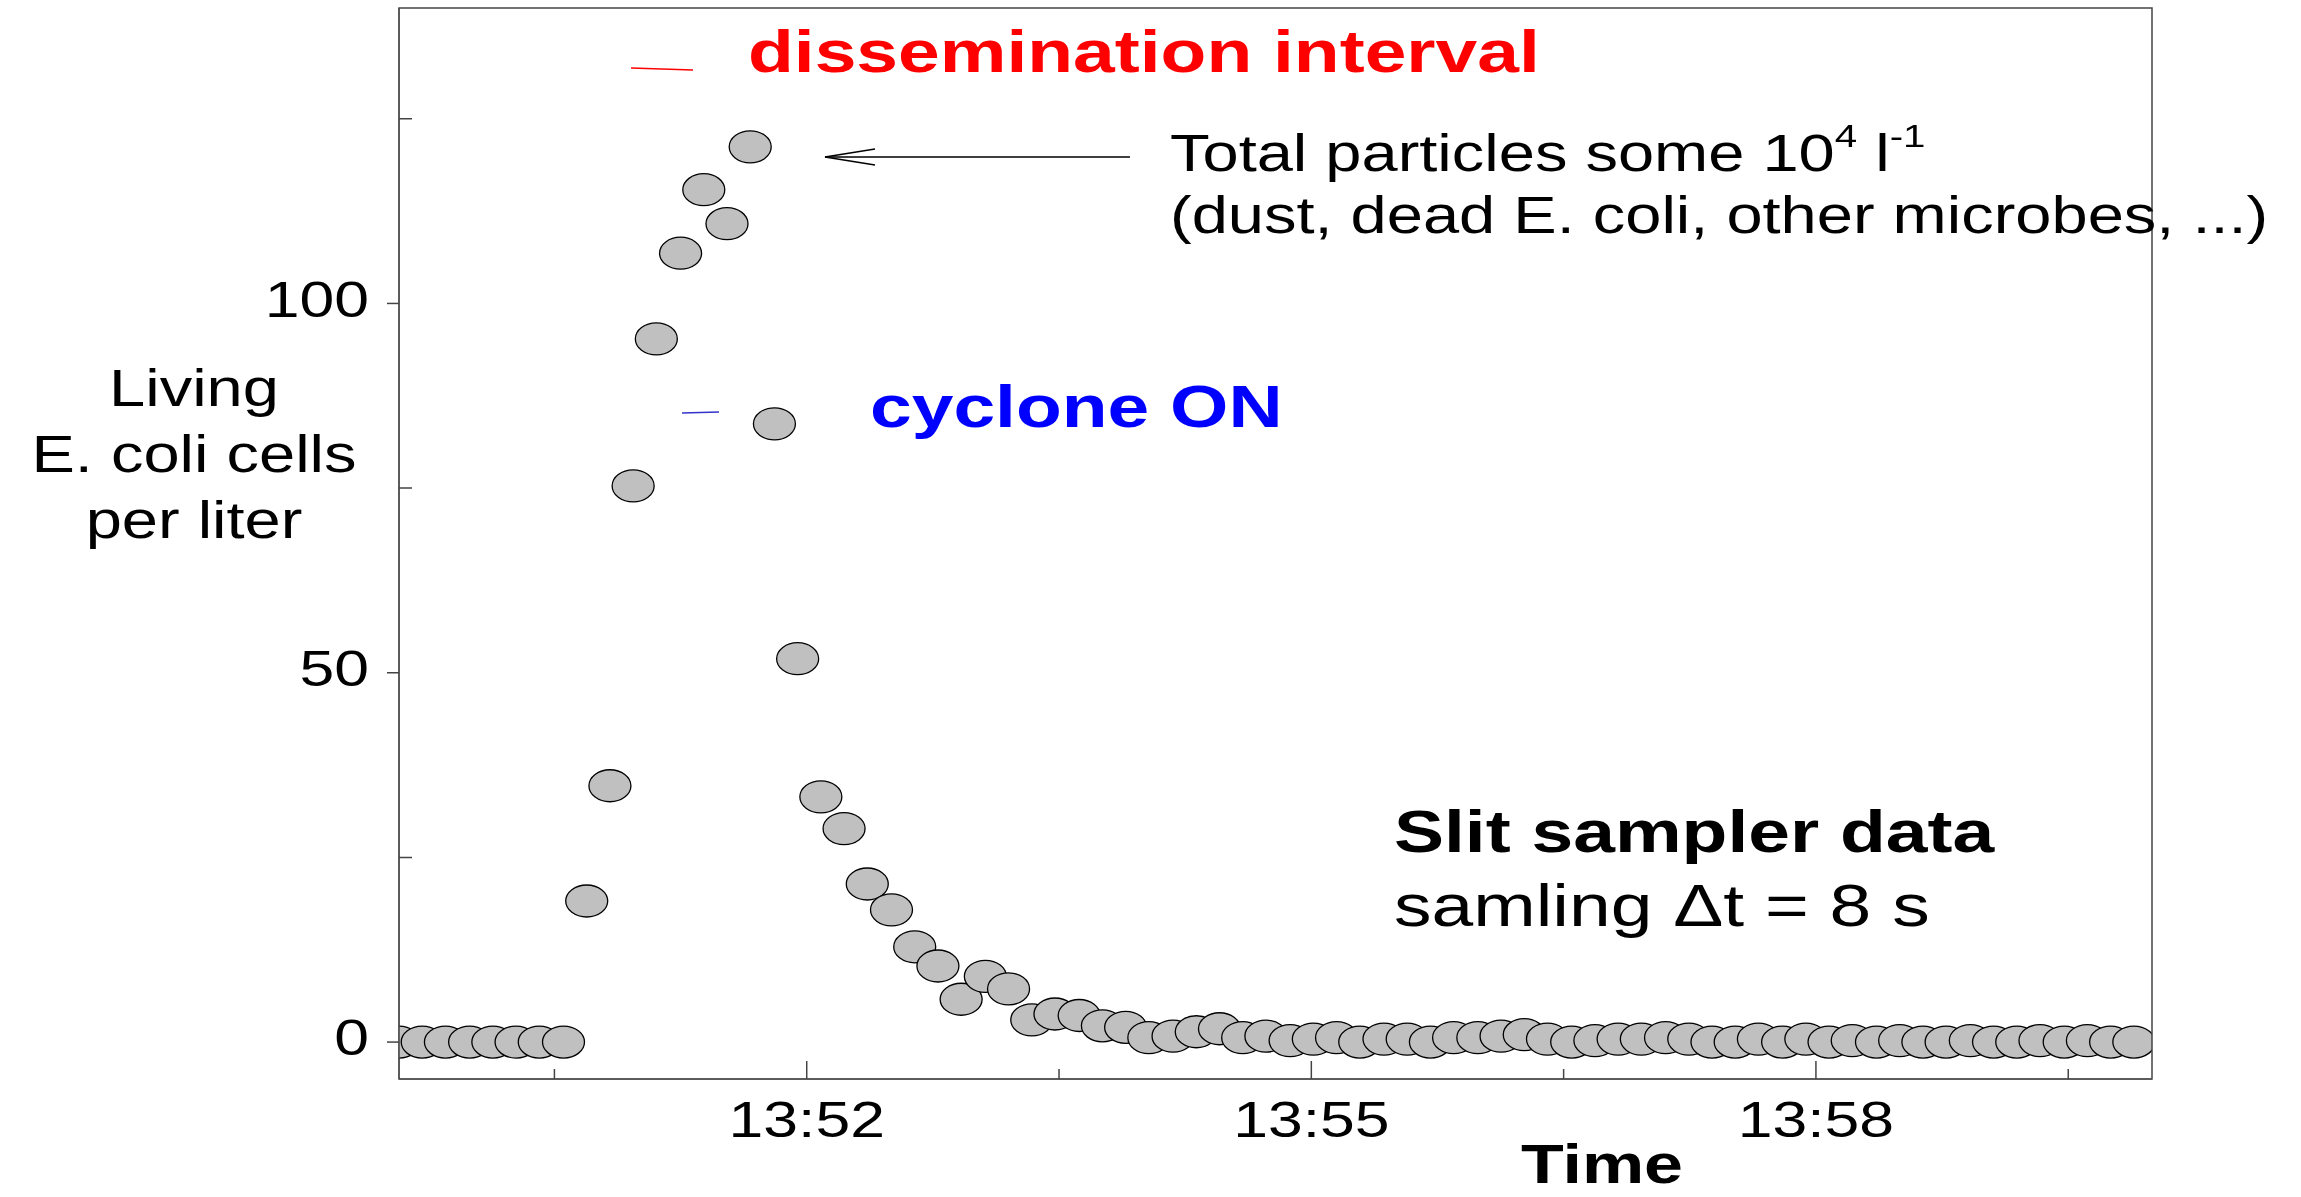 This screenshot has width=2301, height=1197. Describe the element at coordinates (334, 668) in the screenshot. I see `y-tick-label: 50` at that location.